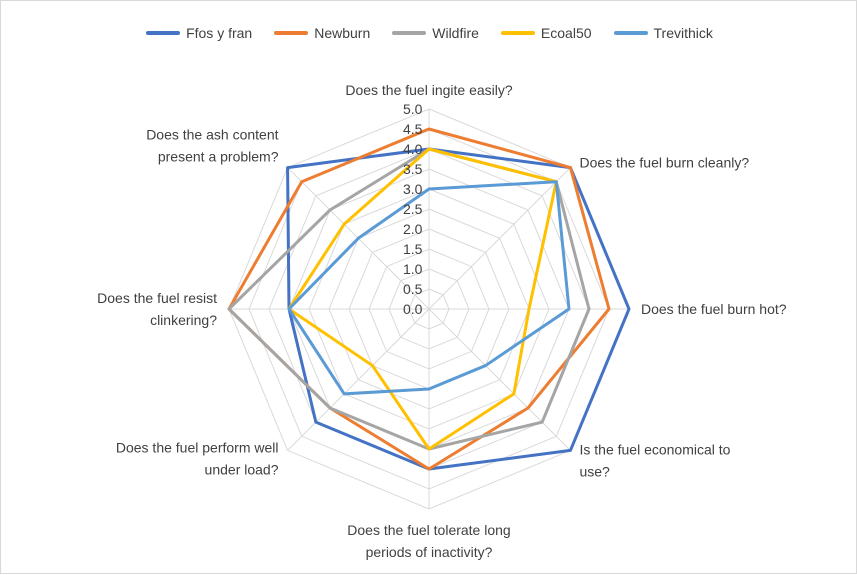 The image size is (857, 575). What do you see at coordinates (566, 33) in the screenshot?
I see `legend-label: Ecoal50` at bounding box center [566, 33].